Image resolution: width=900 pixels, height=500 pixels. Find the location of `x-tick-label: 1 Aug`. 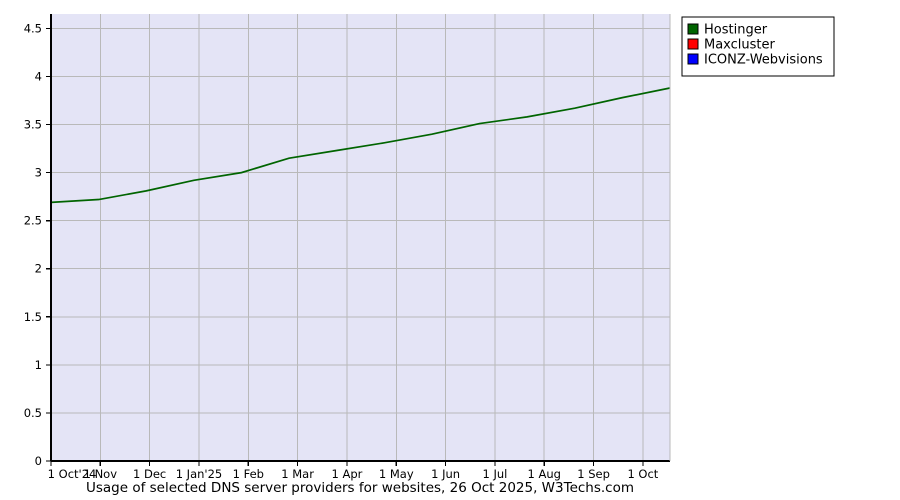

x-tick-label: 1 Aug is located at coordinates (544, 474).